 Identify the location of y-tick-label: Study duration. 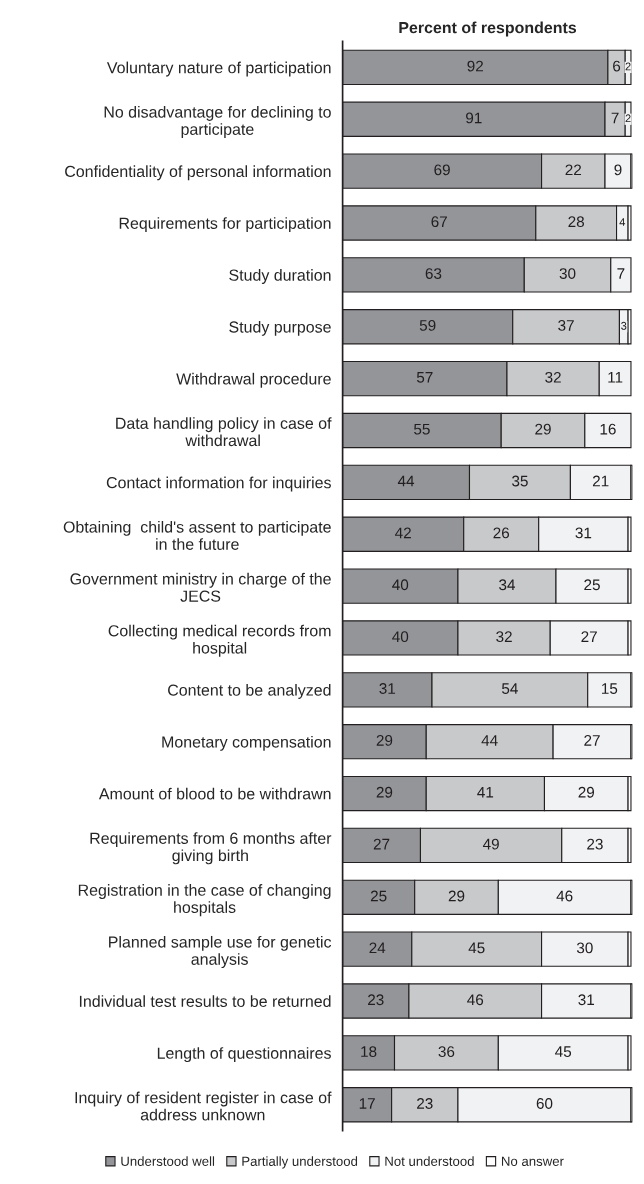
(280, 276).